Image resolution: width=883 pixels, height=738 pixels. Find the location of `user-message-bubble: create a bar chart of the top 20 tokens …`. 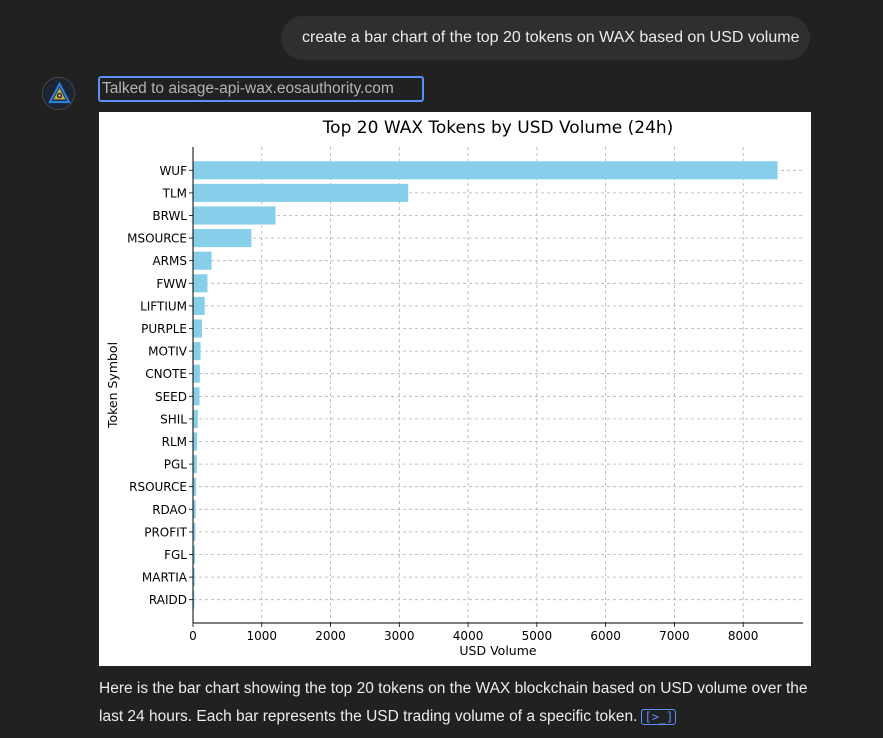

user-message-bubble: create a bar chart of the top 20 tokens … is located at coordinates (545, 38).